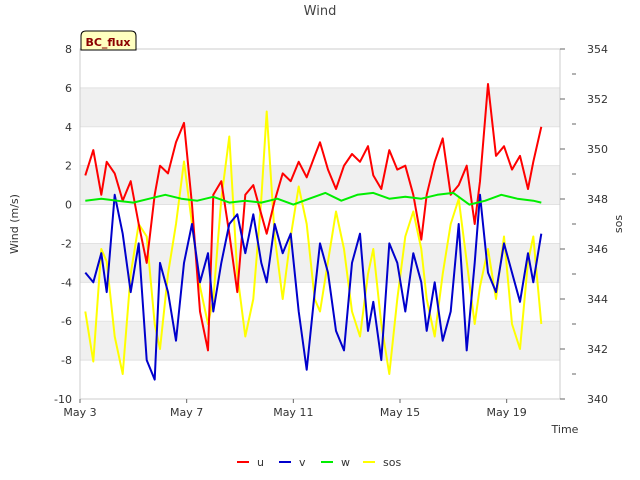  Describe the element at coordinates (400, 412) in the screenshot. I see `x-tick-label-3: May 15` at that location.